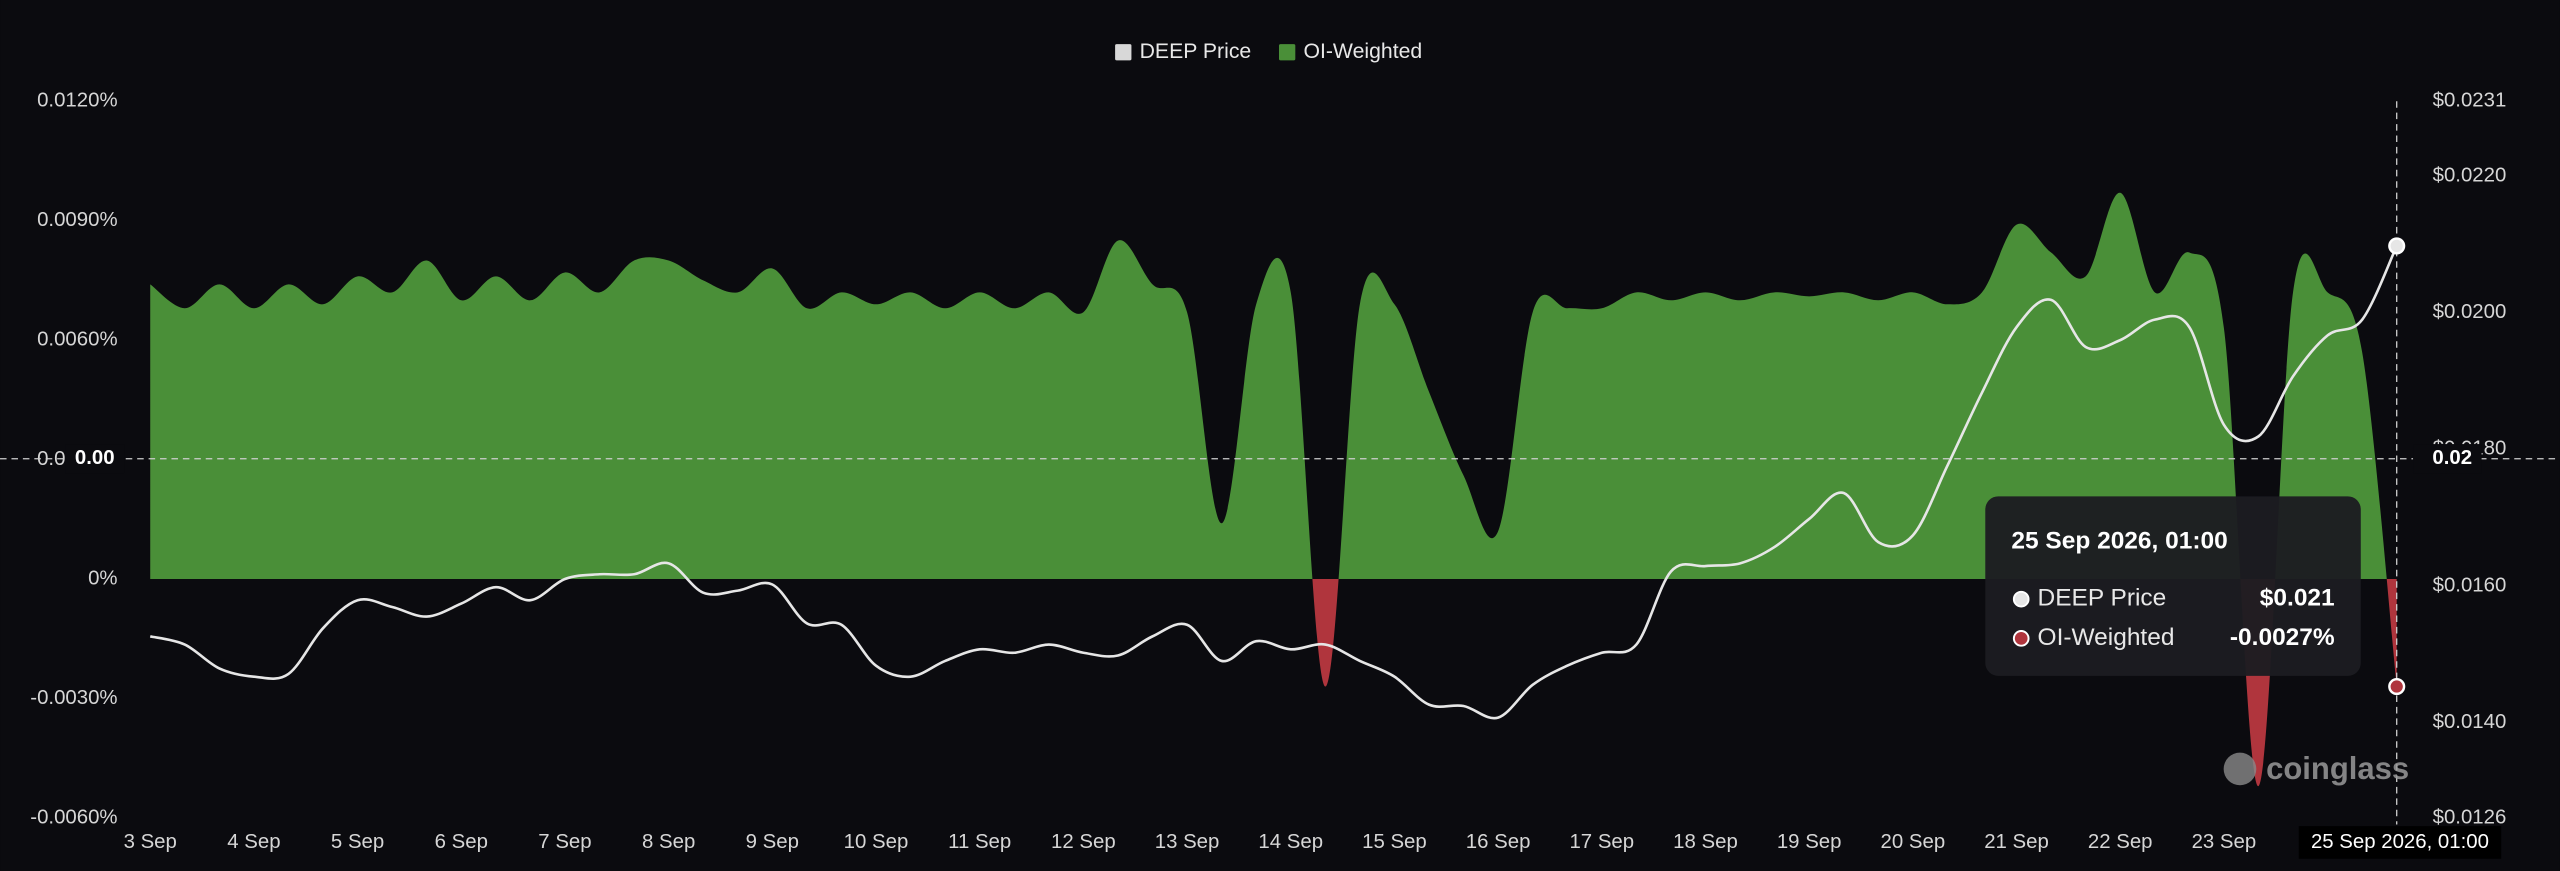  What do you see at coordinates (2452, 458) in the screenshot?
I see `crosshair-right-label: 0.02` at bounding box center [2452, 458].